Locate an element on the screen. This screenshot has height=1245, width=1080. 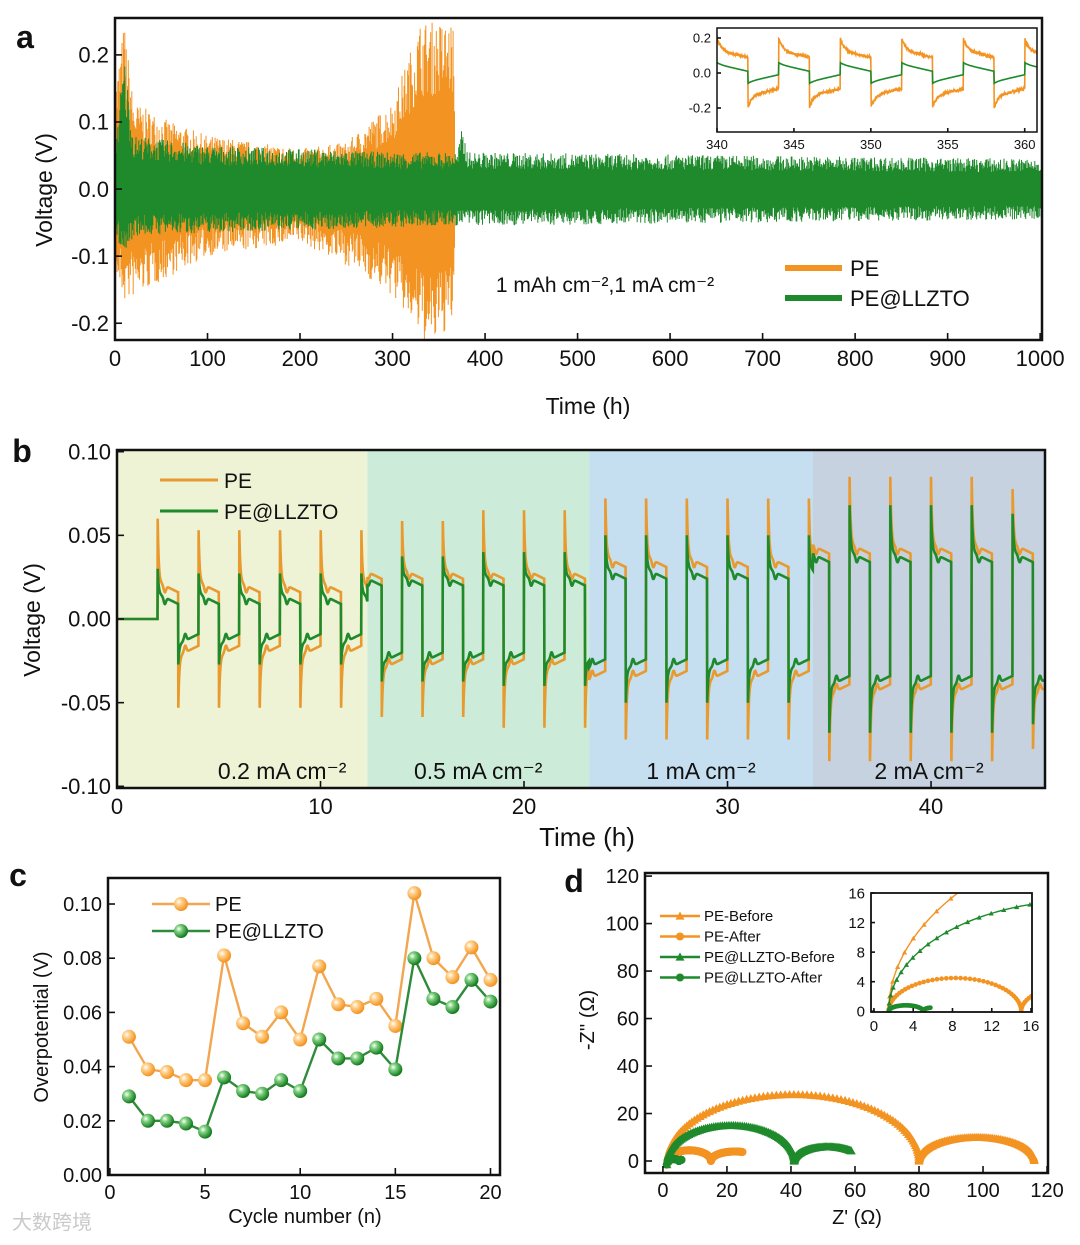
x-tick-label: 200 is located at coordinates (300, 358).